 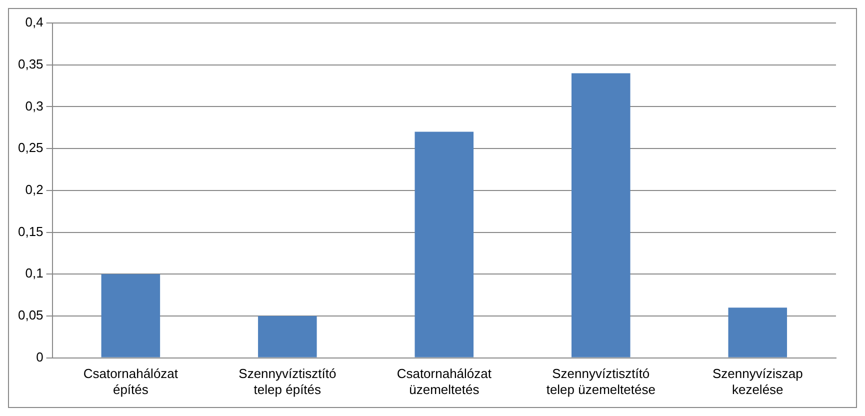 What do you see at coordinates (287, 381) in the screenshot?
I see `x-tick-label: Szennyvíztisztító telep építés` at bounding box center [287, 381].